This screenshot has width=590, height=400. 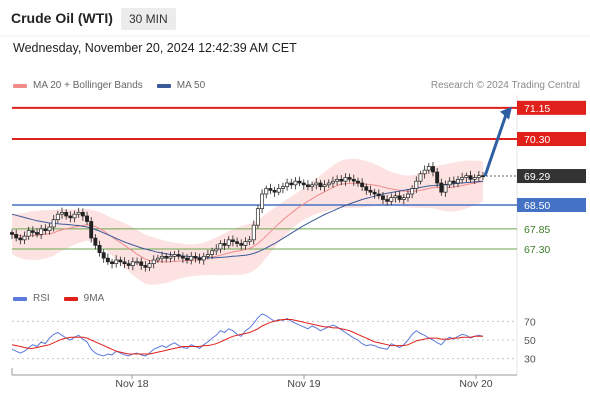 I want to click on instrument-title: Crude Oil (WTI), so click(x=62, y=18).